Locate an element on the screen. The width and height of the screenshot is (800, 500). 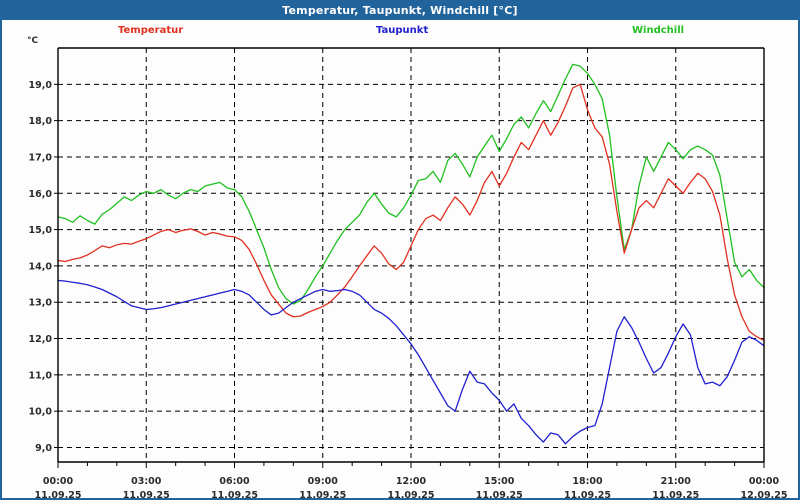
legend-item-taupunkt: Taupunkt is located at coordinates (402, 30).